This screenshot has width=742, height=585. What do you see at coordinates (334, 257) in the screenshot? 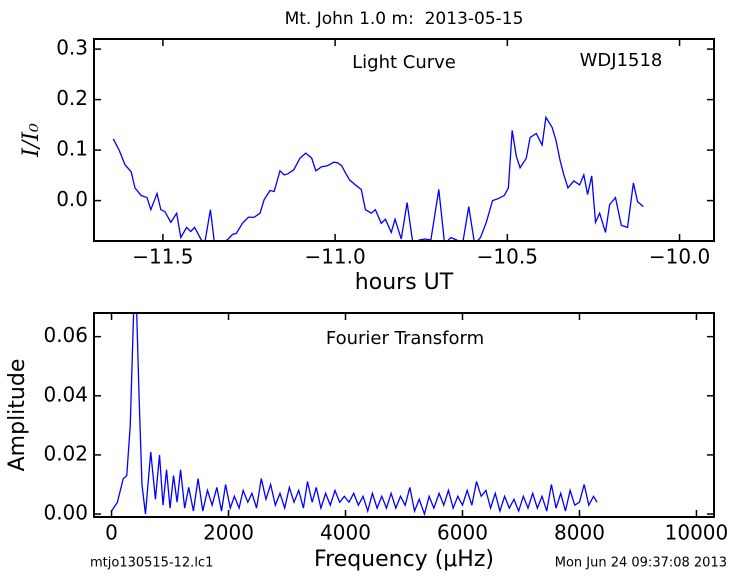
I see `x-tick-label: −11.0` at bounding box center [334, 257].